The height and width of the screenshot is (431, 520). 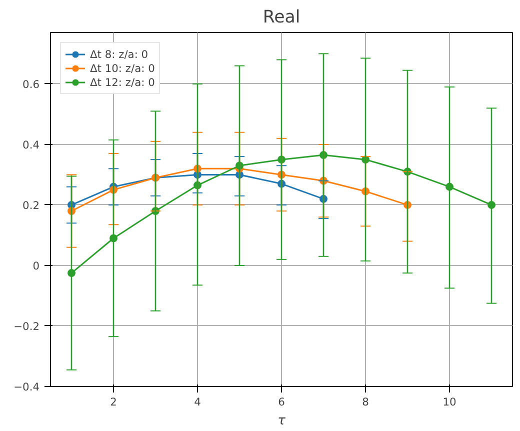 What do you see at coordinates (119, 54) in the screenshot?
I see `legend-label: Δt 8: z/a: 0` at bounding box center [119, 54].